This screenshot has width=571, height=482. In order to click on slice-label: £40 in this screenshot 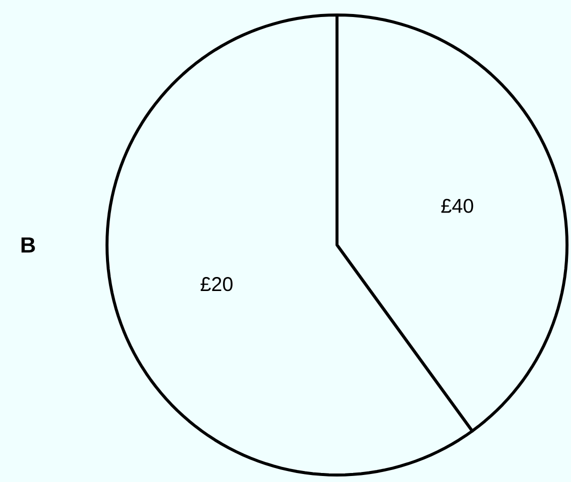, I will do `click(457, 205)`.